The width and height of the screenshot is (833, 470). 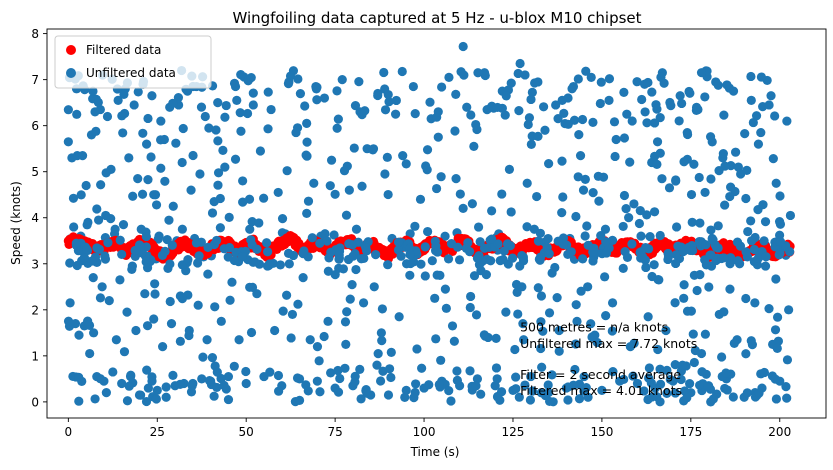 I want to click on x-axis: 0 25 50 75 100 125 150 175 200, so click(x=428, y=428).